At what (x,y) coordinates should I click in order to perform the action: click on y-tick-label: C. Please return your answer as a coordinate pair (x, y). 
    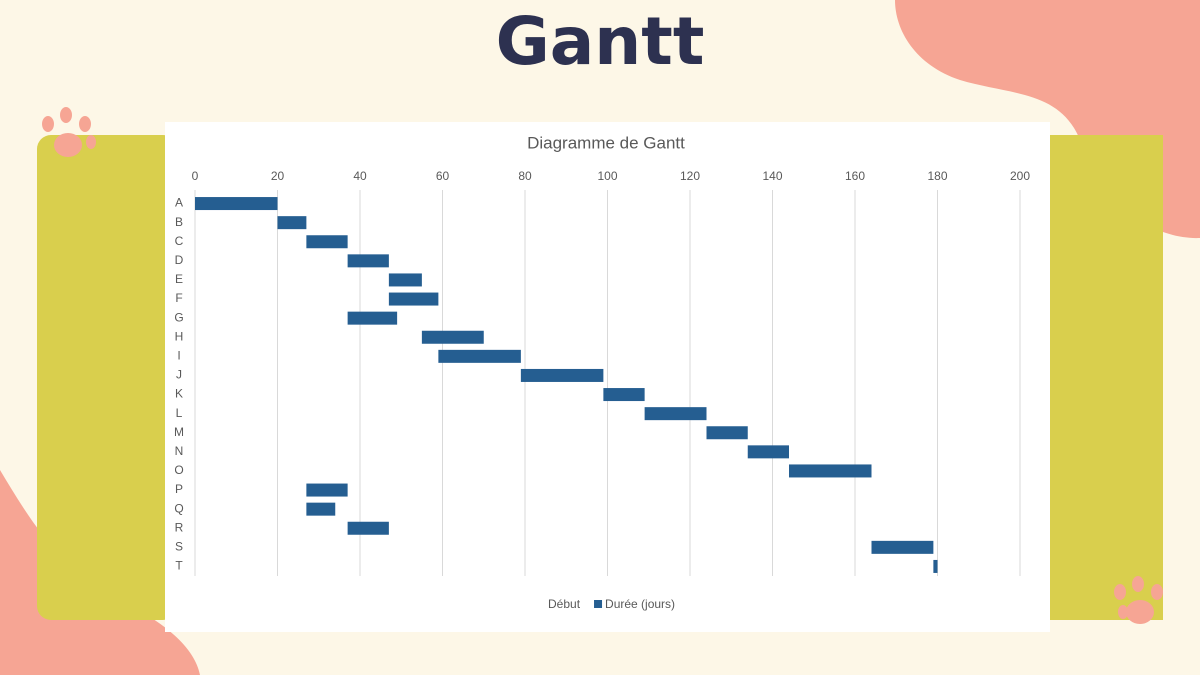
    Looking at the image, I should click on (179, 241).